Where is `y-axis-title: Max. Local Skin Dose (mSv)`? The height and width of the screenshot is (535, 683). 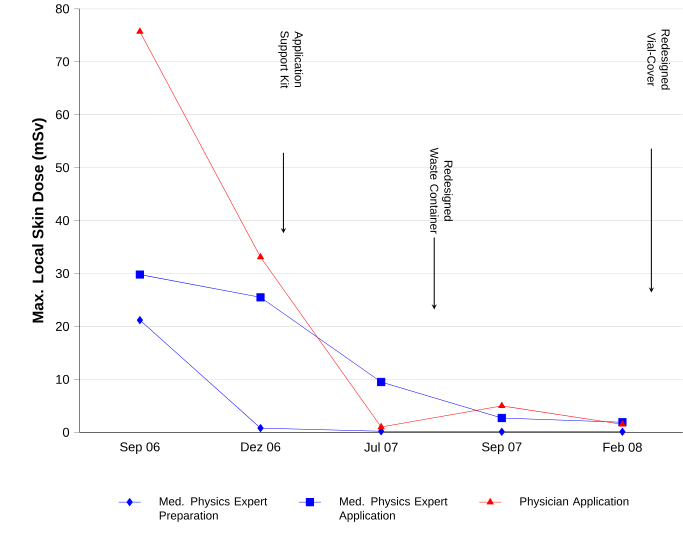 y-axis-title: Max. Local Skin Dose (mSv) is located at coordinates (39, 220).